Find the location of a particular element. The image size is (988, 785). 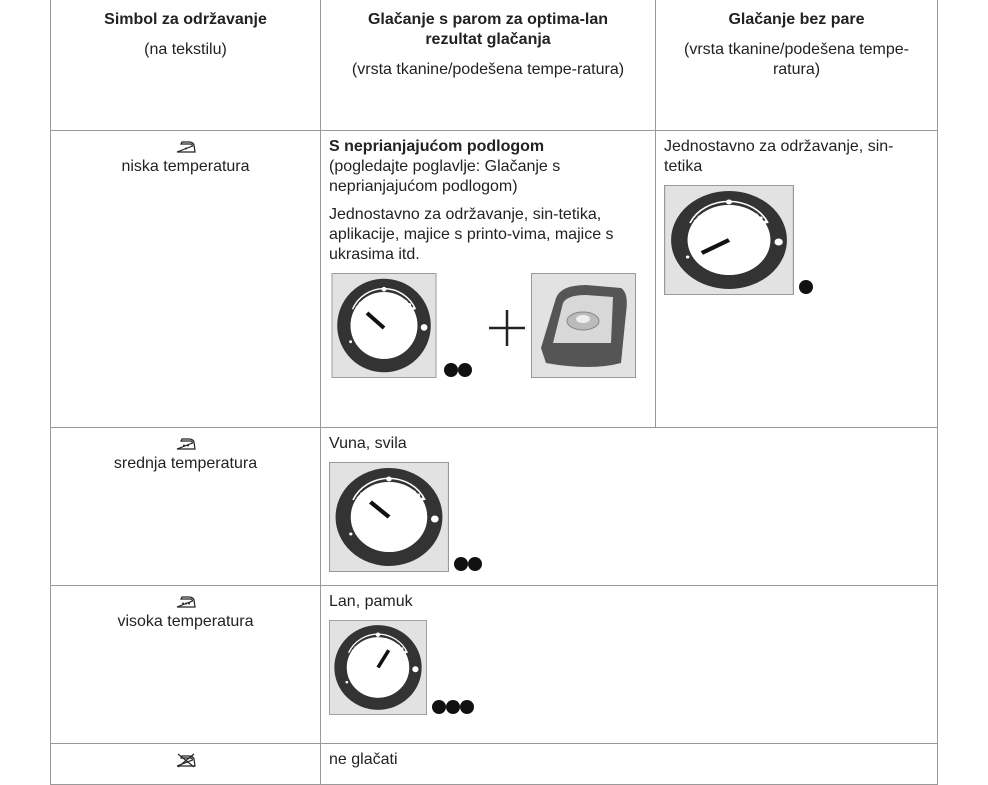

plus is located at coordinates (507, 327).